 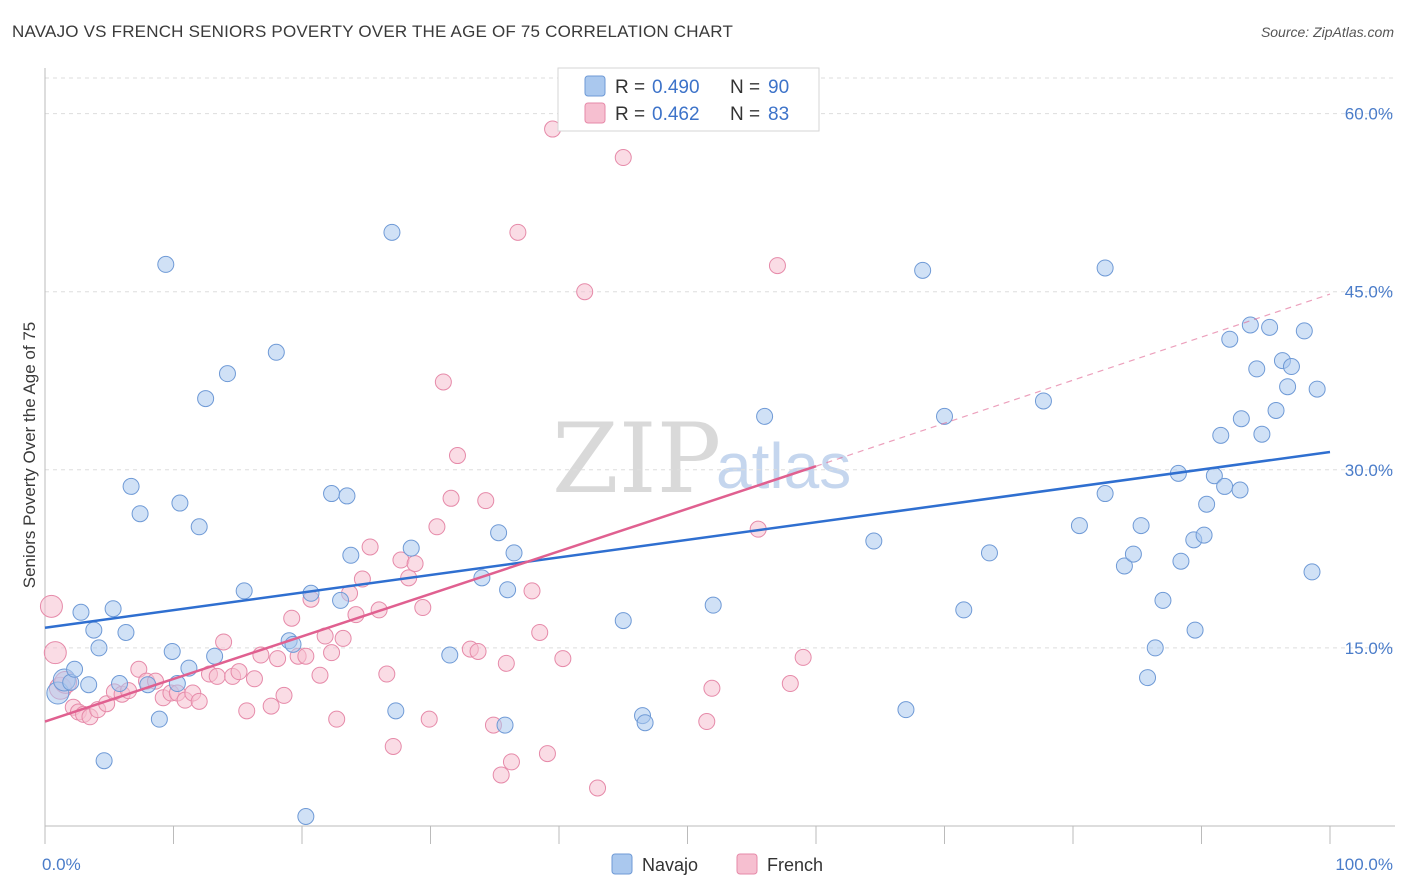 What do you see at coordinates (778, 87) in the screenshot?
I see `legend-n-value-navajo: 90` at bounding box center [778, 87].